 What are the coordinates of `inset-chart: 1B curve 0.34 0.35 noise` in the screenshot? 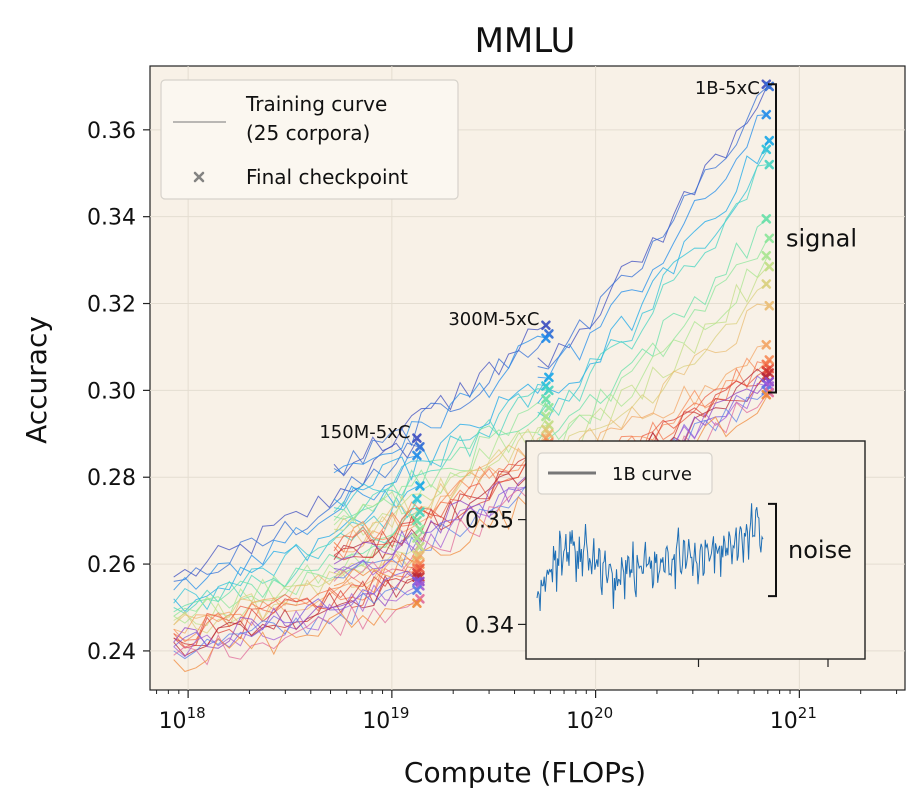 It's located at (665, 553).